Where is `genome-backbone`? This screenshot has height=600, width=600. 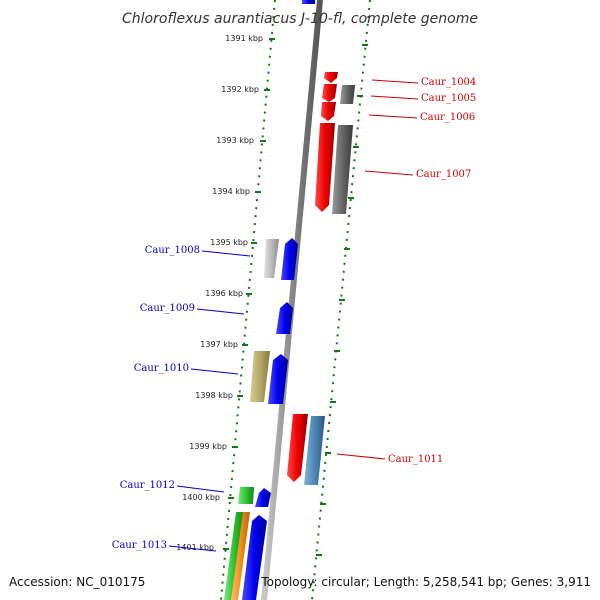 genome-backbone is located at coordinates (292, 300).